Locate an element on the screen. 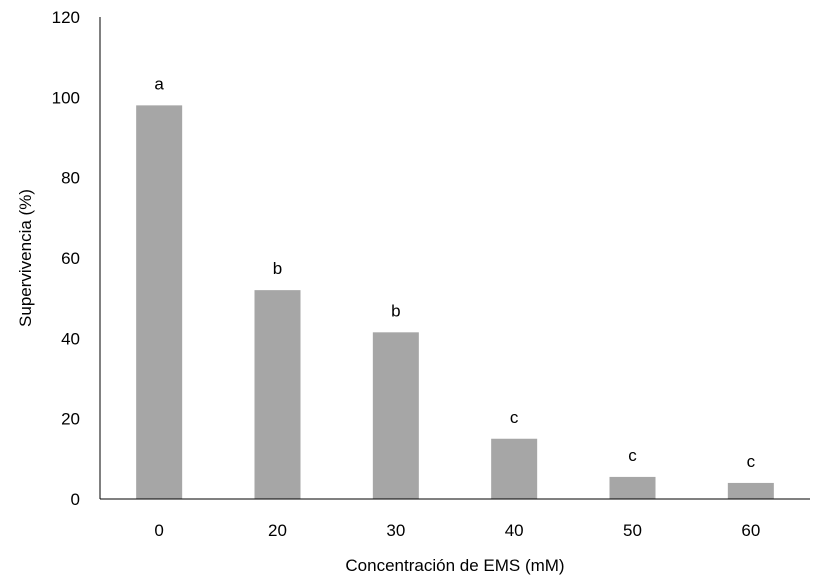 The height and width of the screenshot is (582, 817). y-tick-label: 20 is located at coordinates (70, 419).